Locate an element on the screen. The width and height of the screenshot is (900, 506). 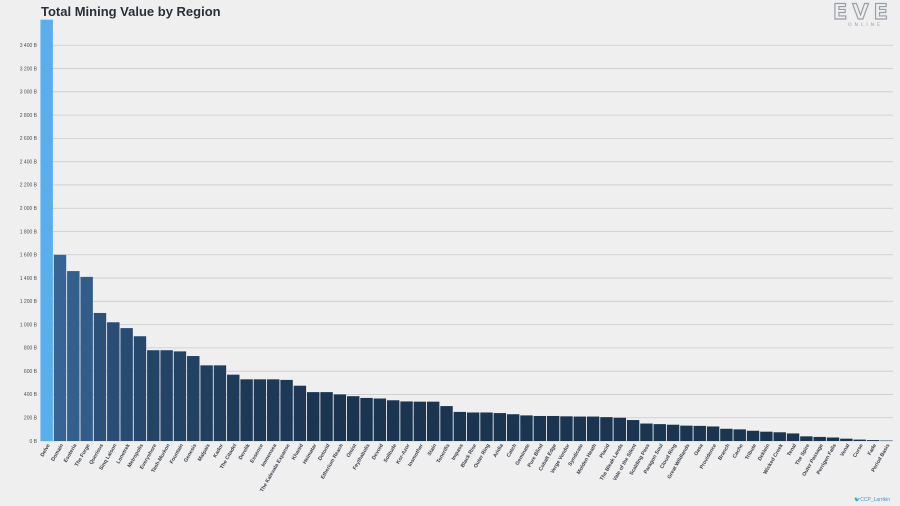
logo-text: EVE is located at coordinates (863, 12).